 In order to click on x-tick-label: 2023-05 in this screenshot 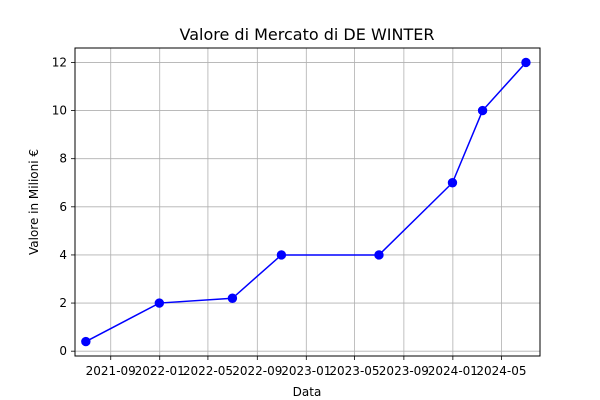, I will do `click(354, 371)`.